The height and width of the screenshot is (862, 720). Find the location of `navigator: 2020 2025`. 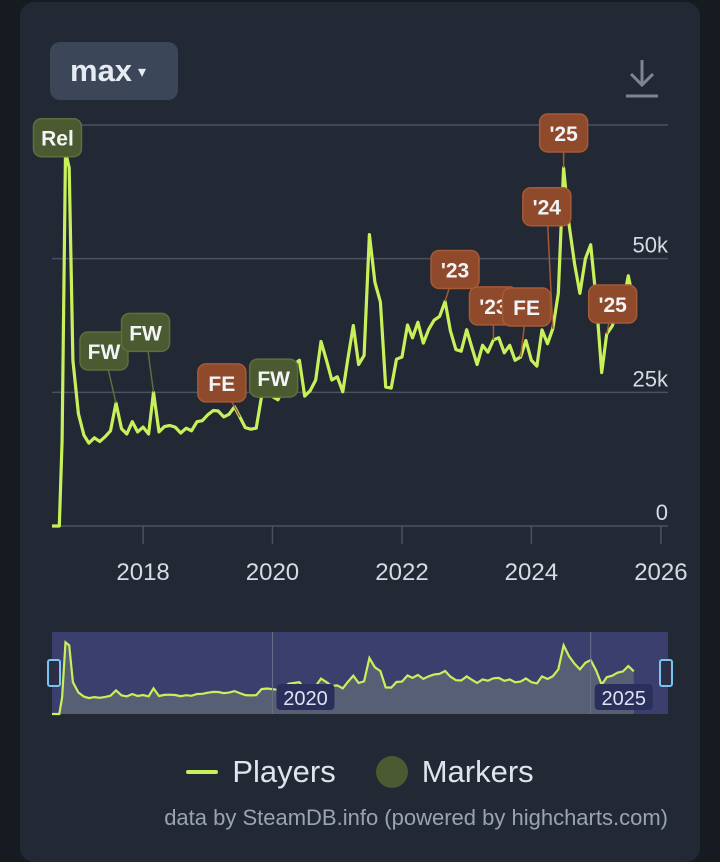

navigator: 2020 2025 is located at coordinates (360, 674).